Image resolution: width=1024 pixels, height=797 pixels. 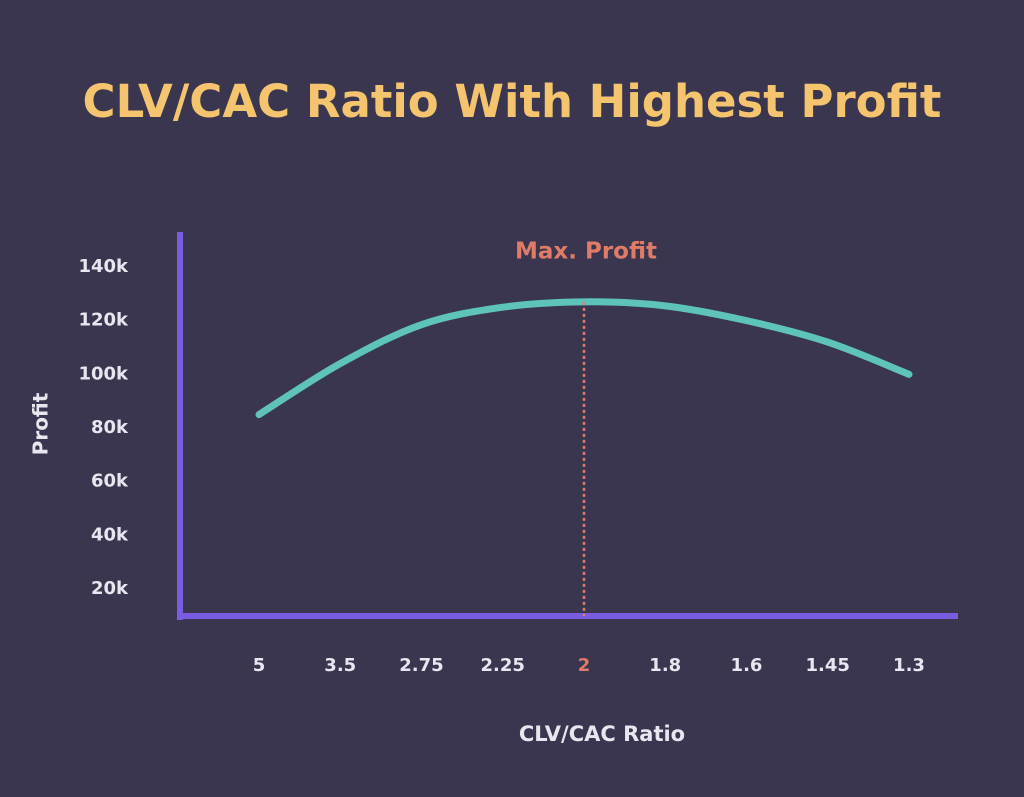 What do you see at coordinates (584, 358) in the screenshot?
I see `line` at bounding box center [584, 358].